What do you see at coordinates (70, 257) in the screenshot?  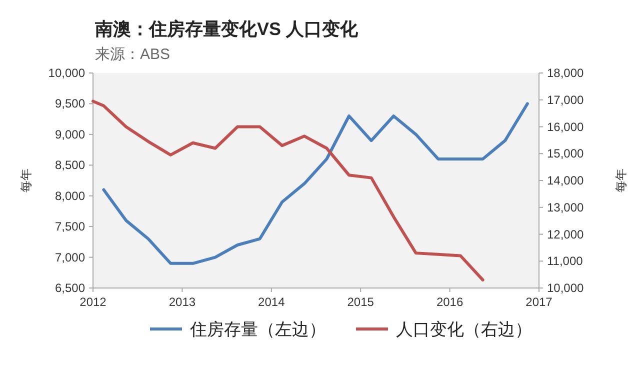 I see `y-tick-label: 7,000` at bounding box center [70, 257].